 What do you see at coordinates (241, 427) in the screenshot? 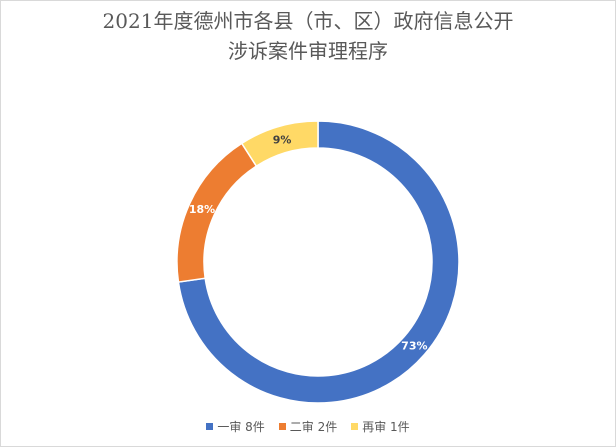
I see `legend-label: 一审 8件` at bounding box center [241, 427].